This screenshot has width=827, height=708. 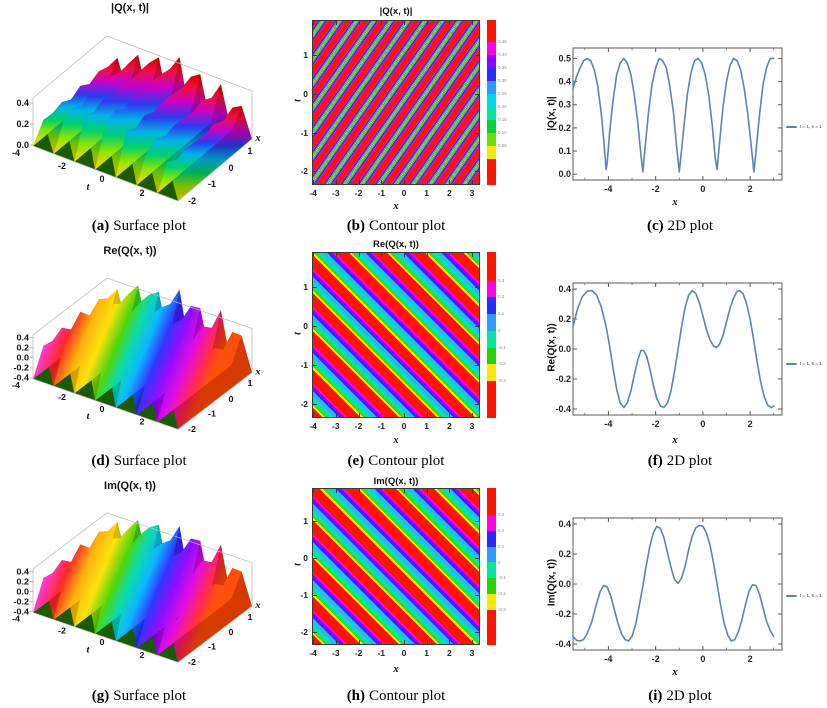 I want to click on plot-title: Im(Q(x, t)), so click(x=130, y=486).